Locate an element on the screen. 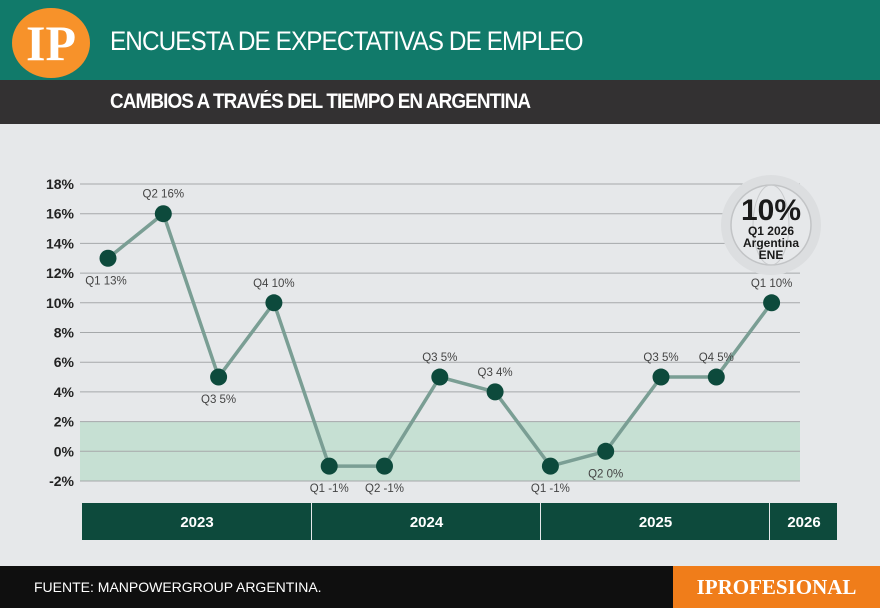 The height and width of the screenshot is (608, 880). data-label: Q1 13% is located at coordinates (106, 281).